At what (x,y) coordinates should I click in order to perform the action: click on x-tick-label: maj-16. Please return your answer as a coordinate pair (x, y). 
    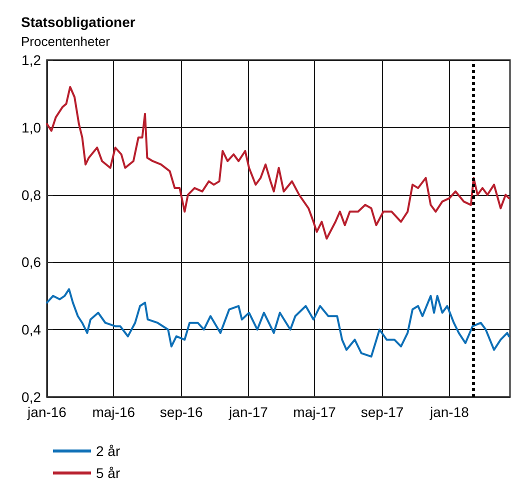
    Looking at the image, I should click on (114, 412).